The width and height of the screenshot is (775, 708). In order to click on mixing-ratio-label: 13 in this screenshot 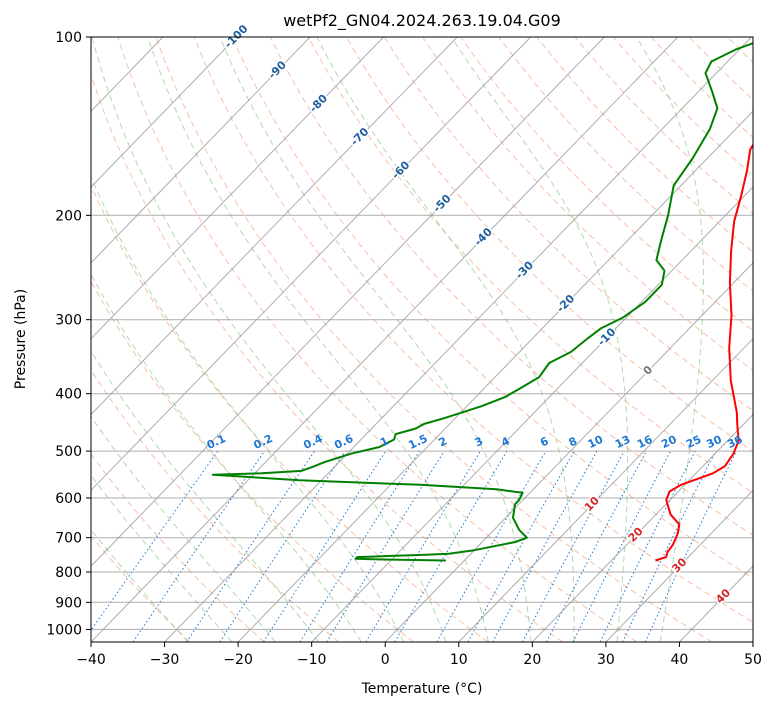, I will do `click(622, 442)`.